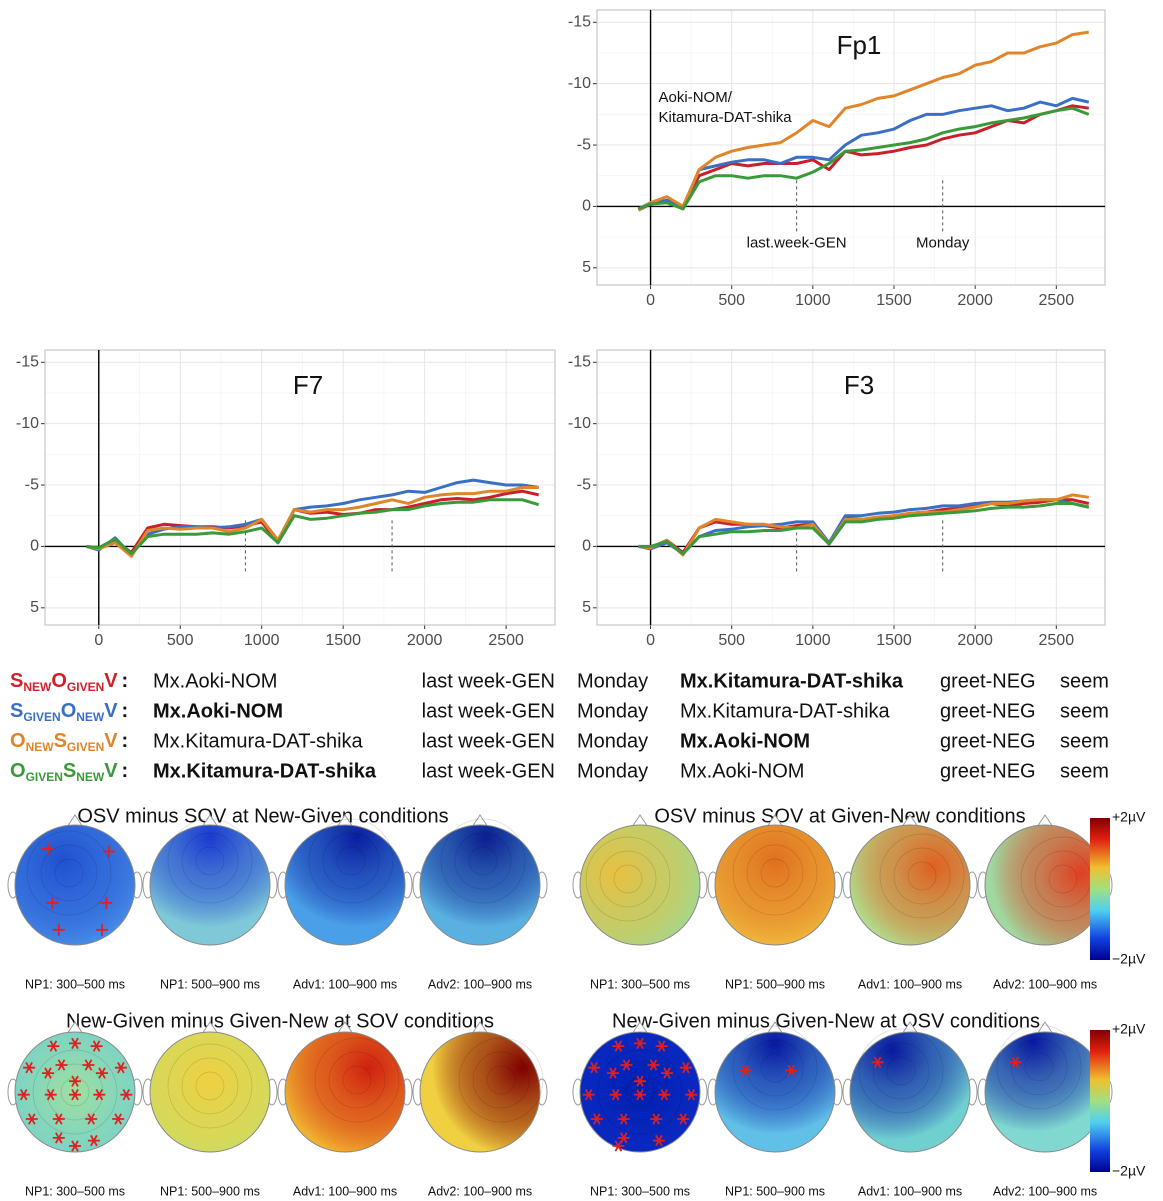 The image size is (1163, 1201). Describe the element at coordinates (785, 711) in the screenshot. I see `sentence-word: Mx.Kitamura-DAT-shika` at that location.